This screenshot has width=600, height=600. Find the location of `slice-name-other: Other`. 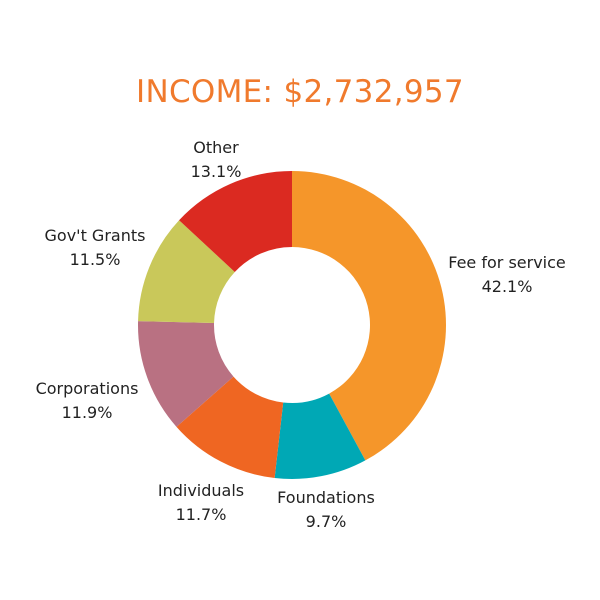

slice-name-other: Other is located at coordinates (216, 147).